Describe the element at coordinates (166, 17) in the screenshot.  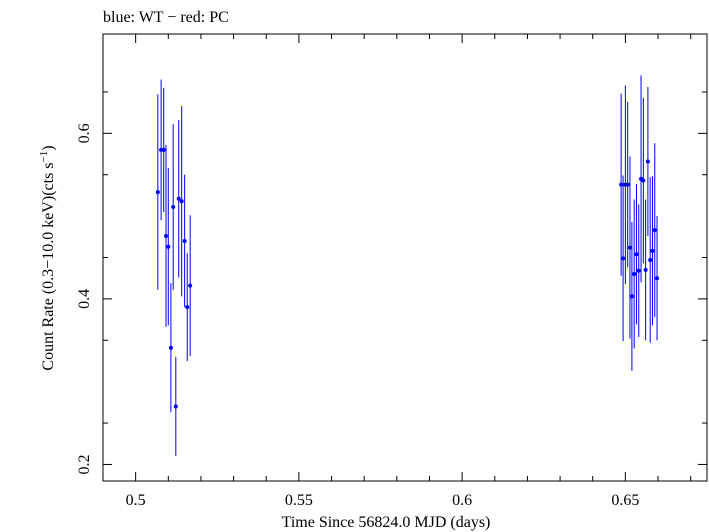
I see `chart-title: blue: WT − red: PC` at that location.